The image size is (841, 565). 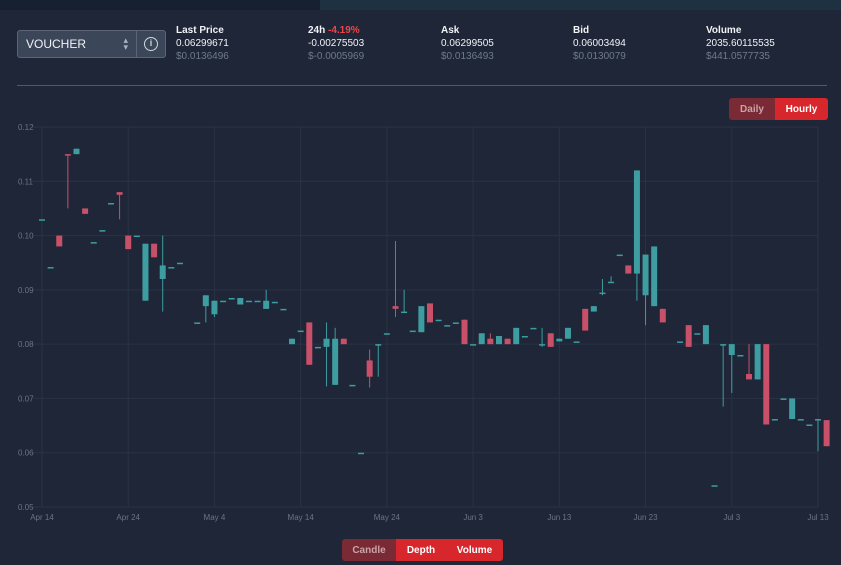 I want to click on stat-value: 2035.60115535, so click(x=740, y=43).